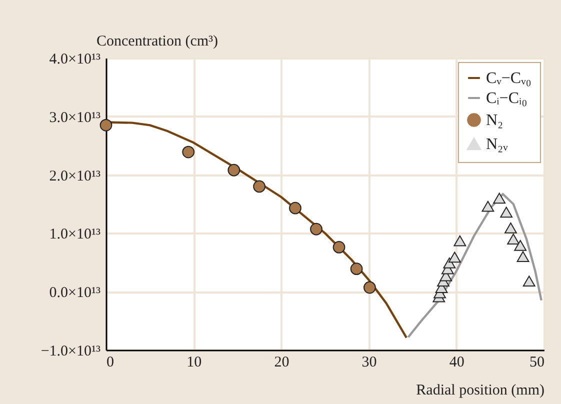 Image resolution: width=561 pixels, height=404 pixels. Describe the element at coordinates (75, 234) in the screenshot. I see `y-tick-label: 1.0×10¹³` at that location.